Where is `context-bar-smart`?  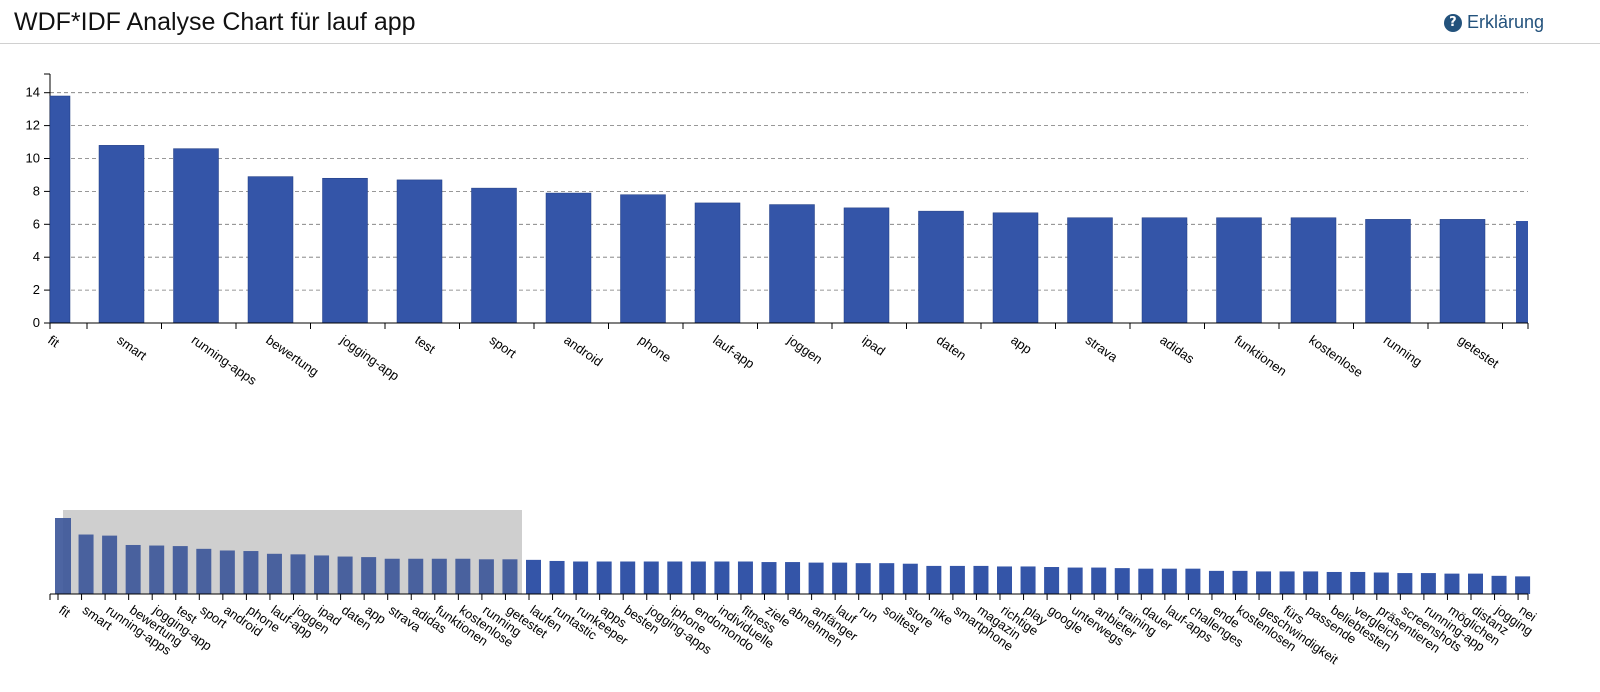 context-bar-smart is located at coordinates (86, 564).